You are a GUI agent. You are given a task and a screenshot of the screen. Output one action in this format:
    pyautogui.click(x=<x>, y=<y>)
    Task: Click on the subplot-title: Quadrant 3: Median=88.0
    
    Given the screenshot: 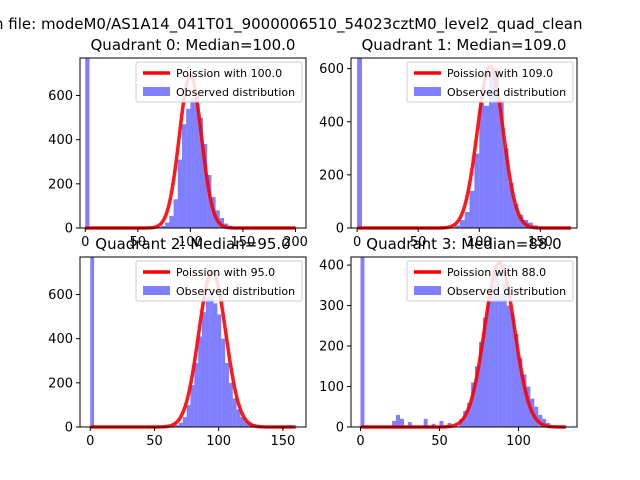 What is the action you would take?
    pyautogui.click(x=463, y=244)
    